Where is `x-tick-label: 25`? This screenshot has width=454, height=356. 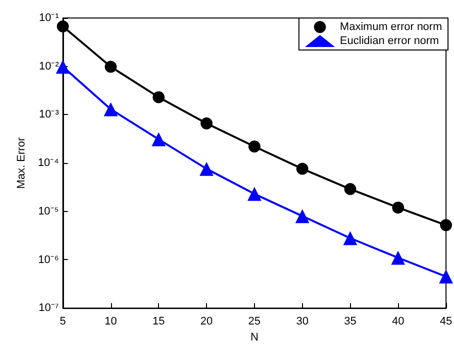 x-tick-label: 25 is located at coordinates (254, 322).